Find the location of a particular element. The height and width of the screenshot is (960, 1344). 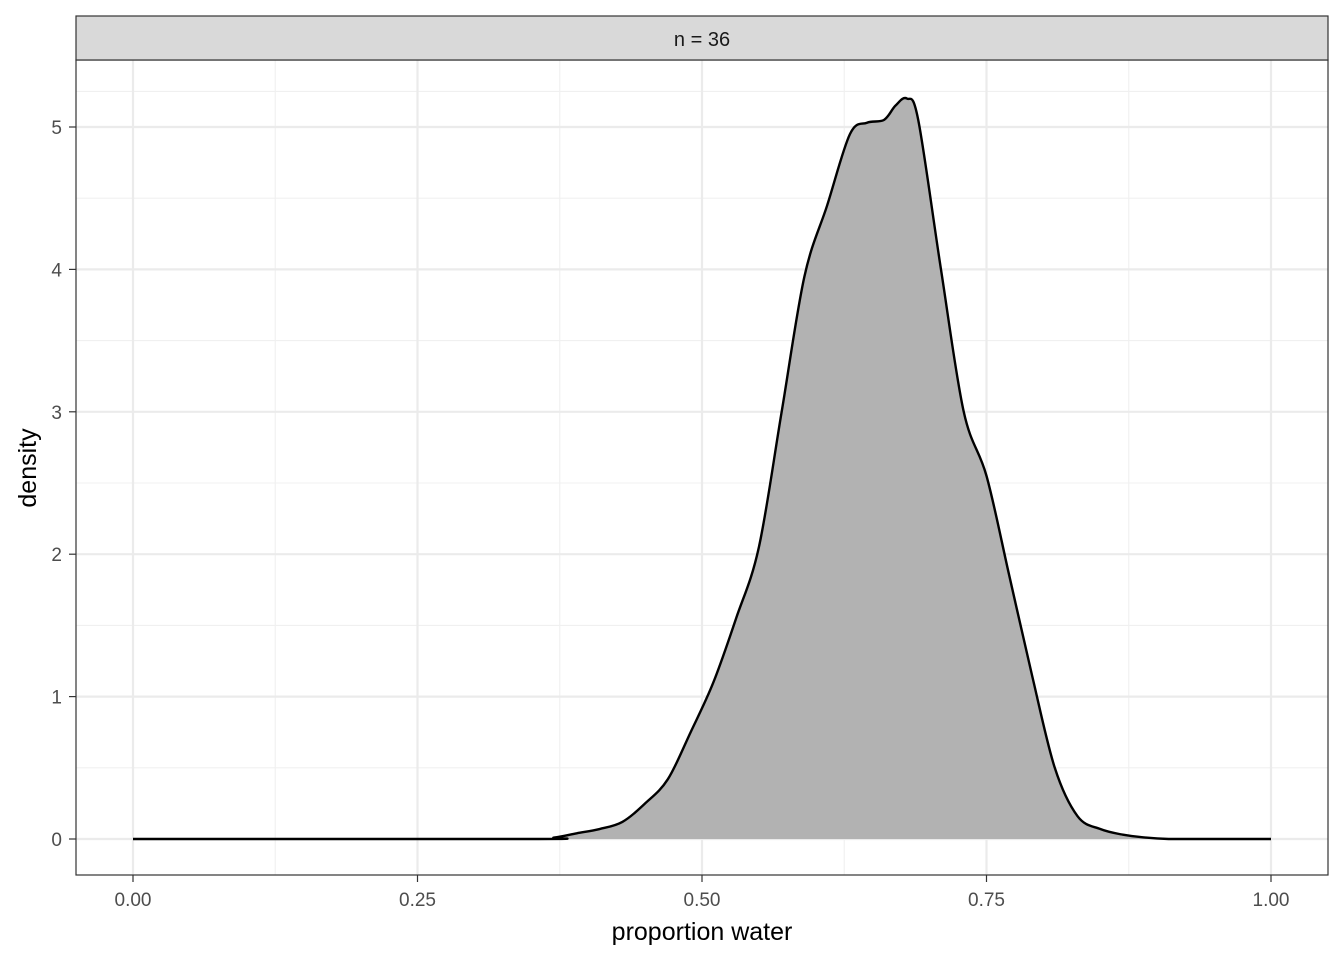

x-axis: 0.00 0.25 0.50 0.75 1.00 is located at coordinates (702, 893).